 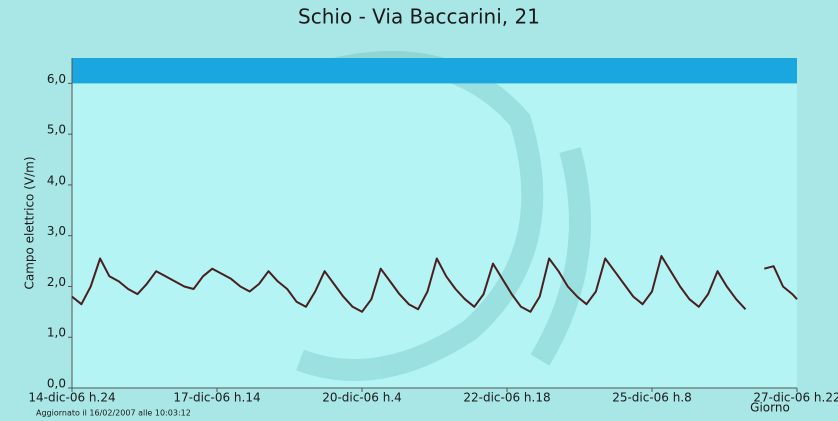 What do you see at coordinates (506, 398) in the screenshot?
I see `x-tick-label: 22-dic-06 h.18` at bounding box center [506, 398].